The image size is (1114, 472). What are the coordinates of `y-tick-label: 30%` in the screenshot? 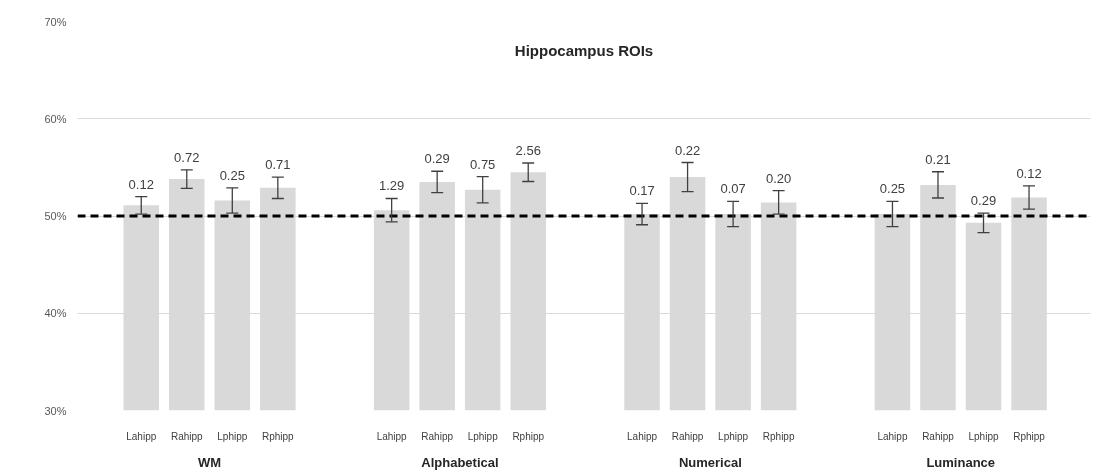 It's located at (55, 410).